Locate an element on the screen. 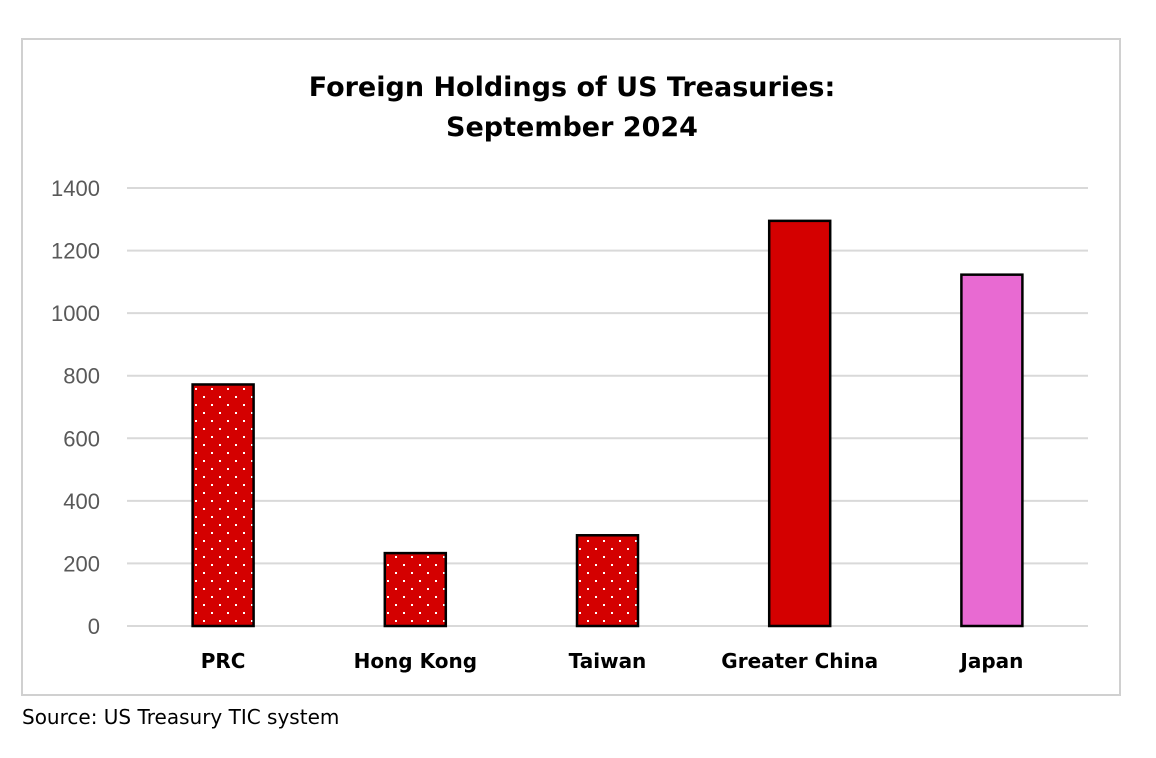 This screenshot has width=1156, height=758. chart-title-line-1: Foreign Holdings of US Treasuries: is located at coordinates (572, 87).